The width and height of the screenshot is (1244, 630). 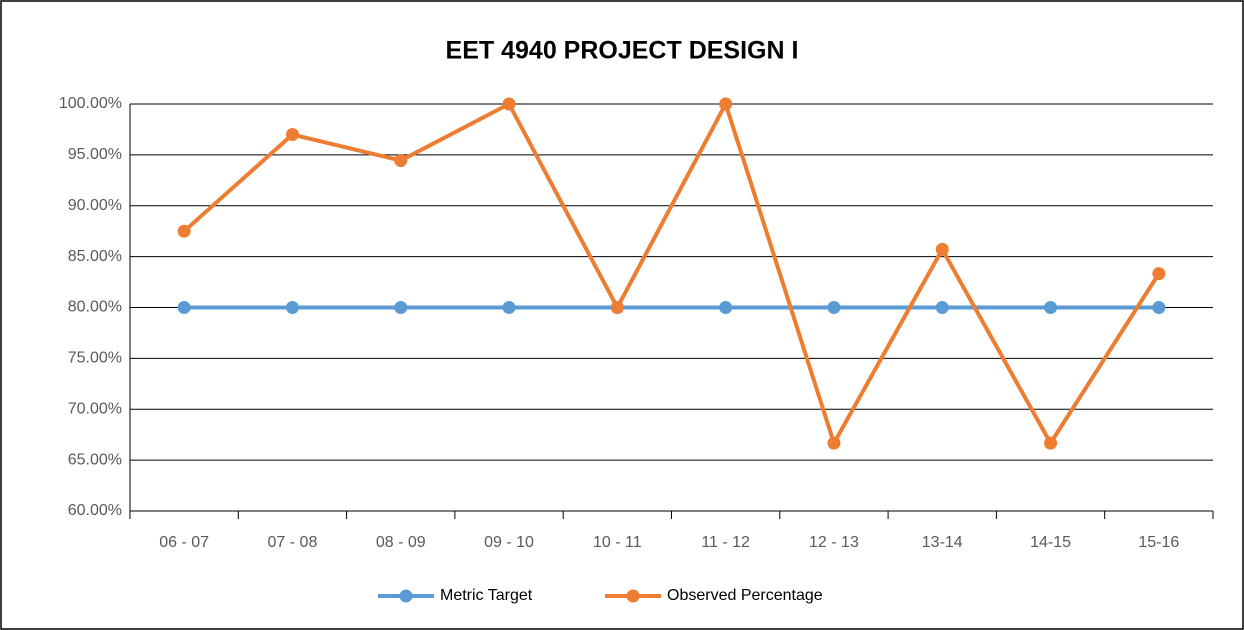 What do you see at coordinates (834, 542) in the screenshot?
I see `x-tick-label: 12 - 13` at bounding box center [834, 542].